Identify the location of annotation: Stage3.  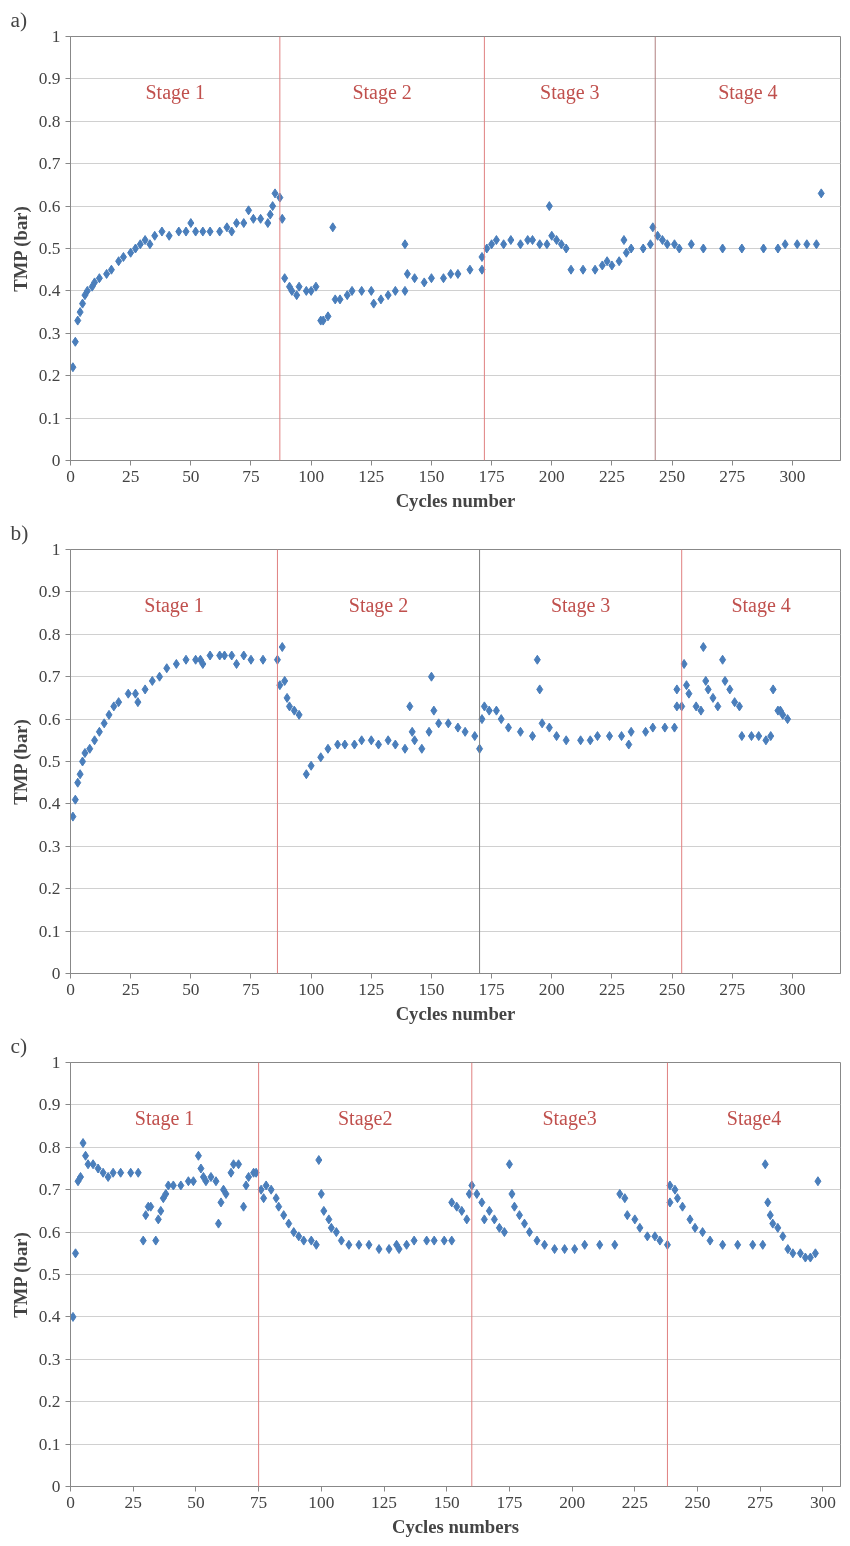
(569, 1118).